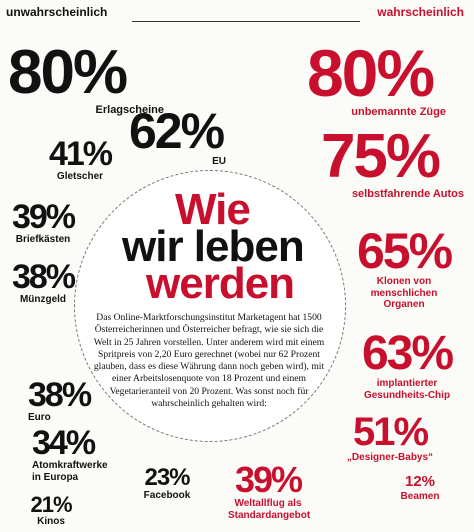 The image size is (474, 532). What do you see at coordinates (269, 509) in the screenshot?
I see `stat-label: Weltallflug als Standardangebot` at bounding box center [269, 509].